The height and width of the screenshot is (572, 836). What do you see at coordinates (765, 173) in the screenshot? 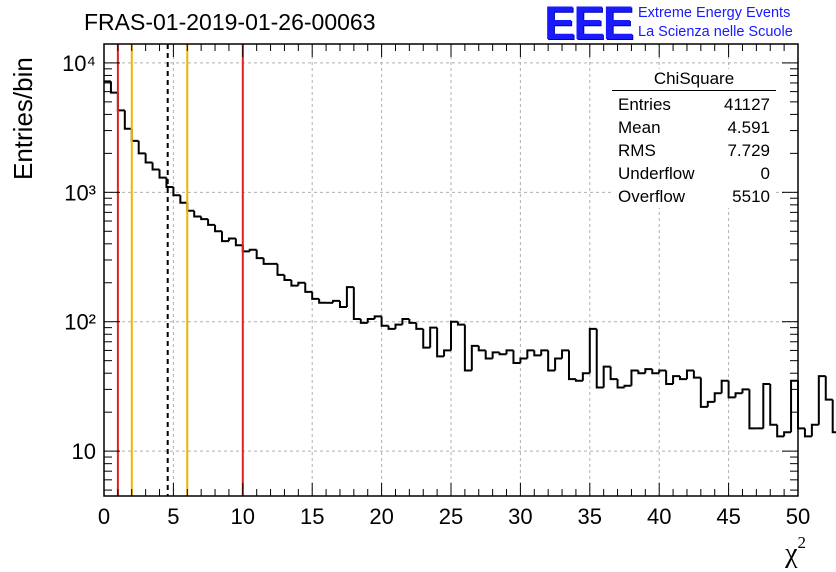
I see `stats-value: 0` at bounding box center [765, 173].